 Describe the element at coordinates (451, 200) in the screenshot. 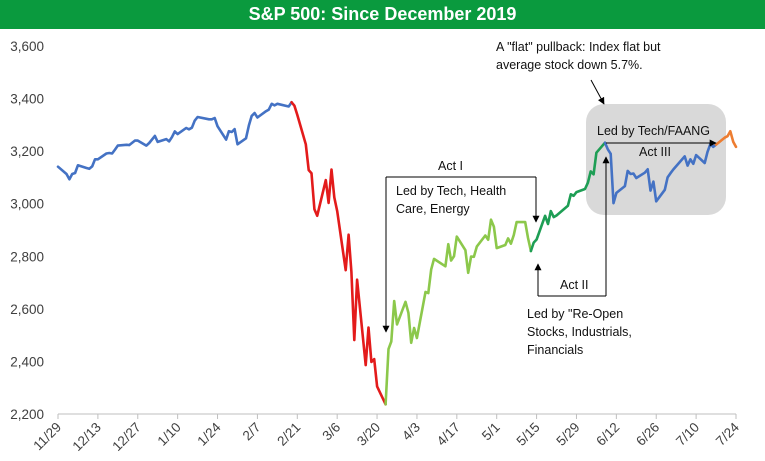

I see `act-i-leaders-annotation: Led by Tech, Health Care, Energy` at that location.